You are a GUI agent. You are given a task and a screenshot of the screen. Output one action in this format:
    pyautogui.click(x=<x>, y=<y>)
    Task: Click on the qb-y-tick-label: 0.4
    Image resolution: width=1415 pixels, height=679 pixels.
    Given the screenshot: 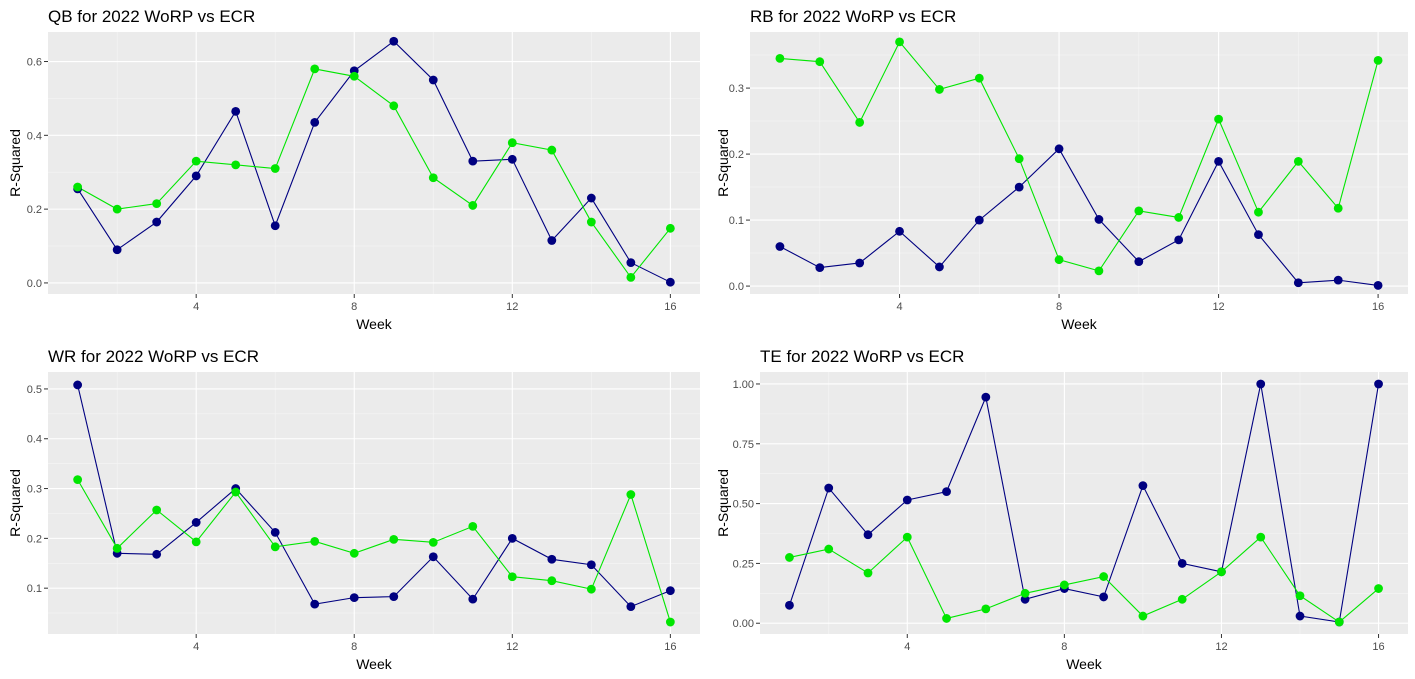 What is the action you would take?
    pyautogui.click(x=34, y=136)
    